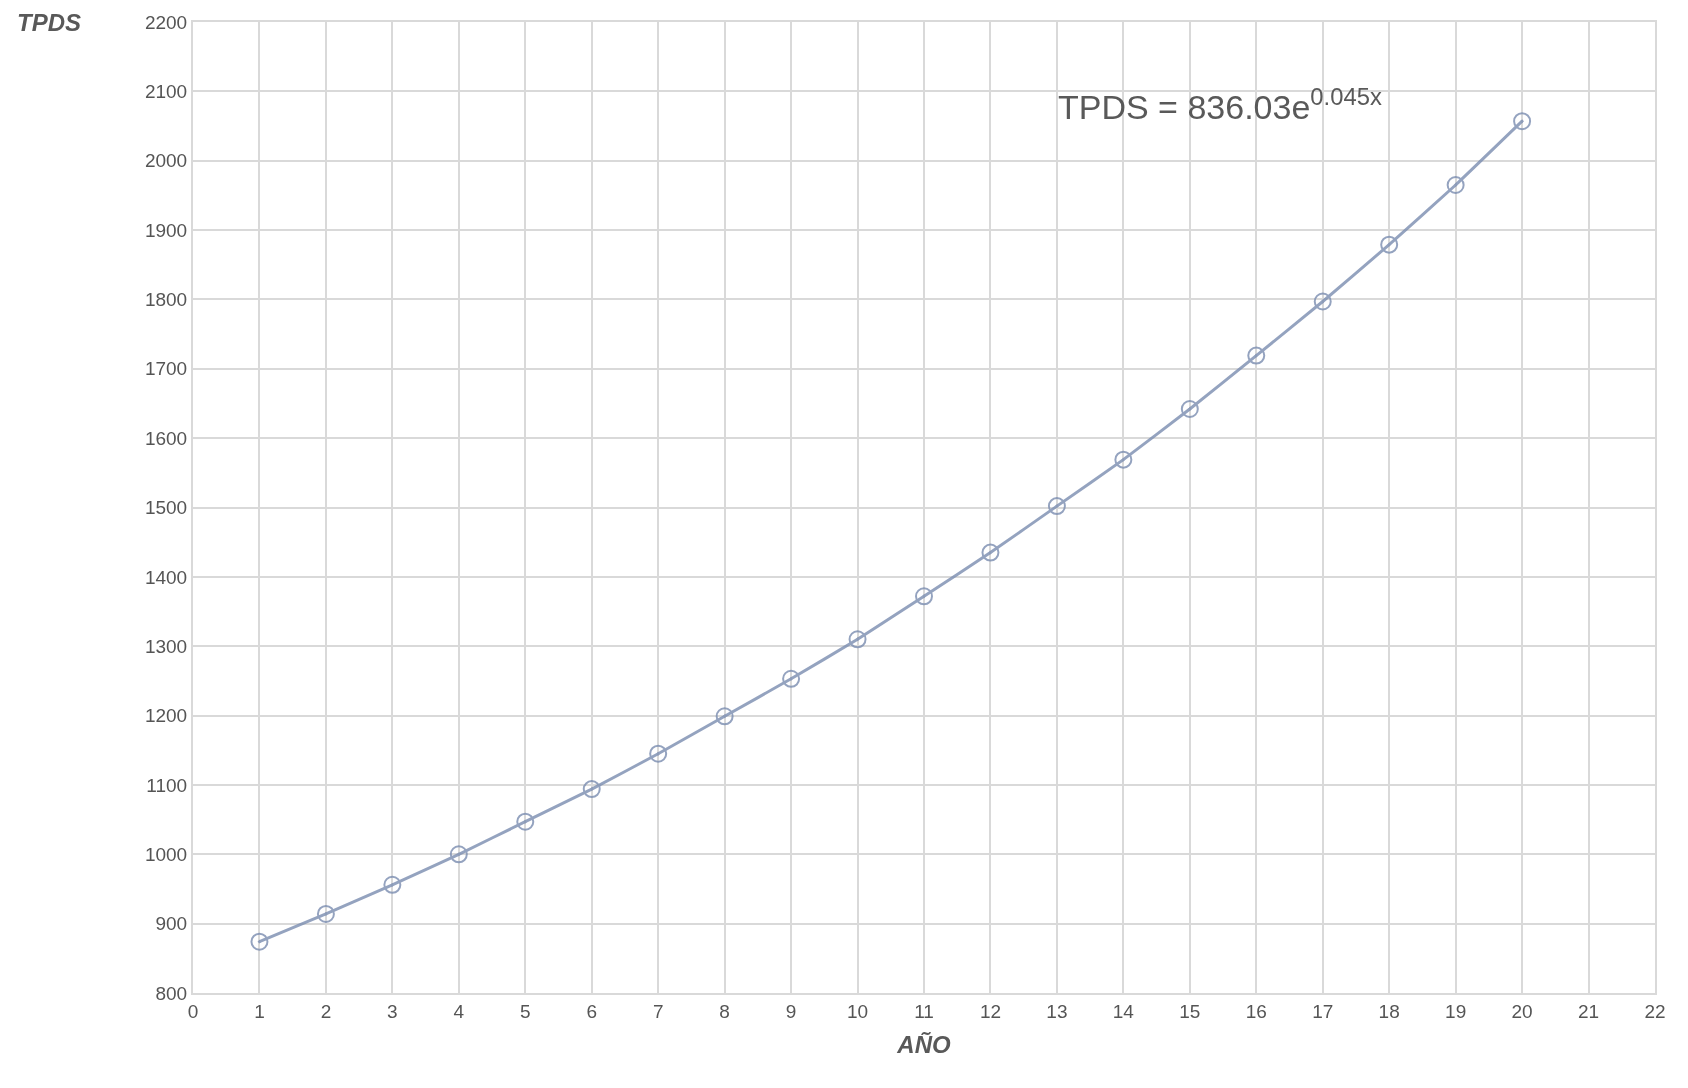 The image size is (1688, 1088). Describe the element at coordinates (392, 1011) in the screenshot. I see `x-tick-label: 3` at that location.